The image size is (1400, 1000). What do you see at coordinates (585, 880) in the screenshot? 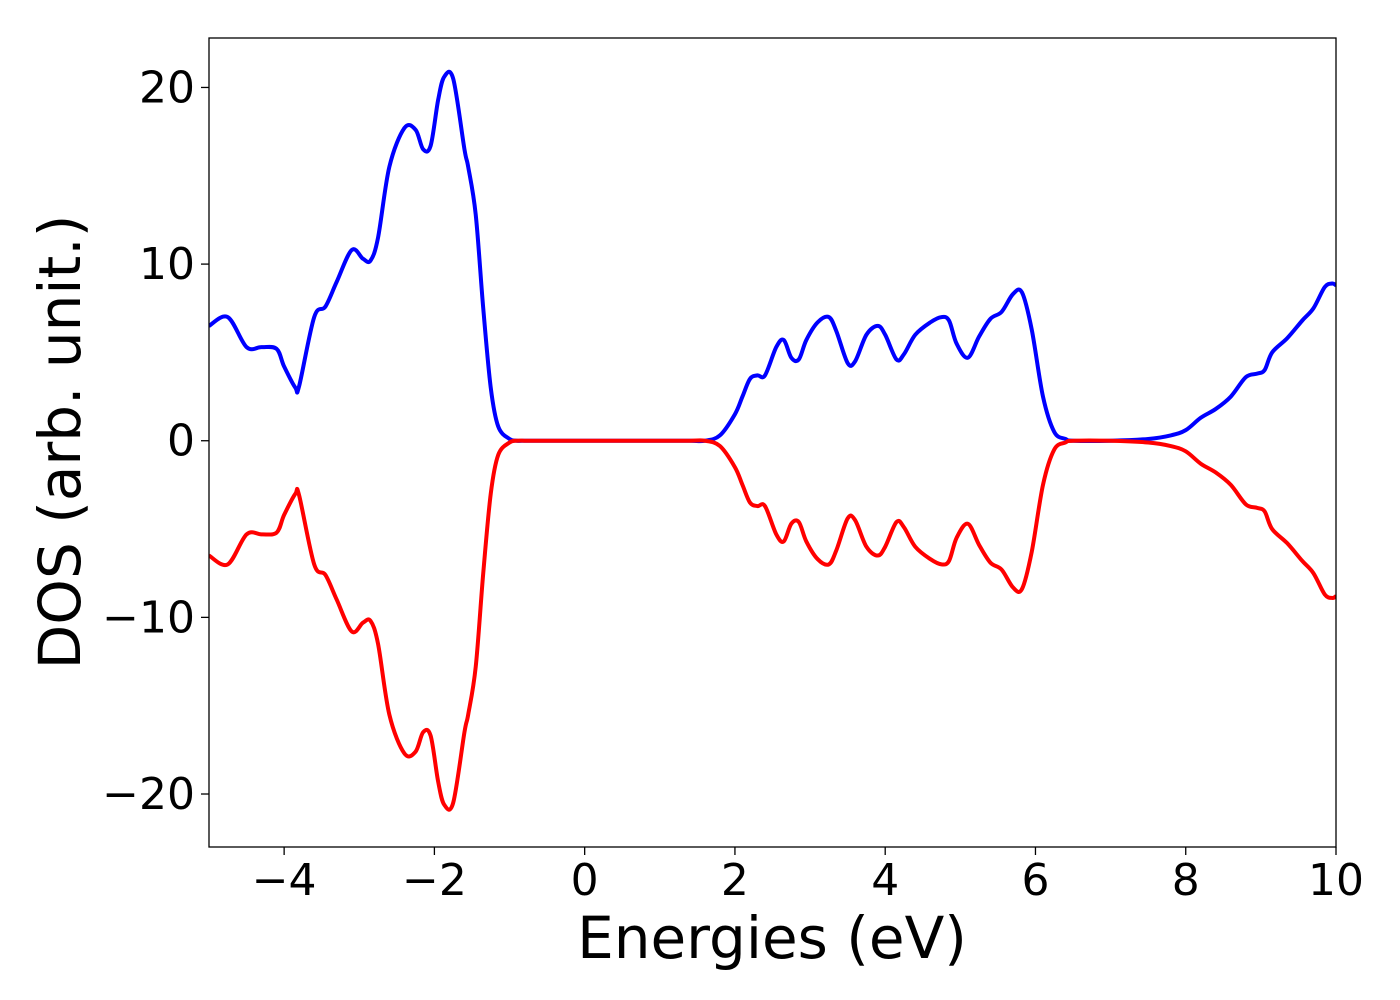
I see `x-tick-label: 0` at bounding box center [585, 880].